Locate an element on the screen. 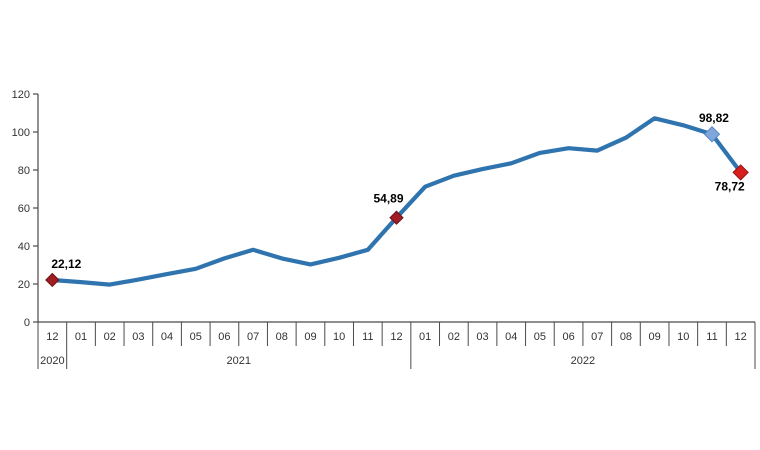 The image size is (760, 450). y-axis-tick-label: 80 is located at coordinates (24, 171).